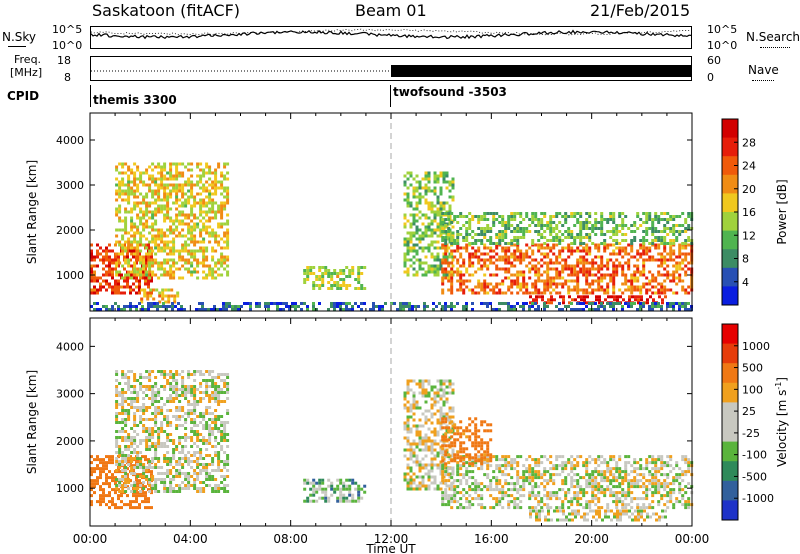 The width and height of the screenshot is (800, 554). Describe the element at coordinates (749, 411) in the screenshot. I see `velocity-colorbar-tick-label: 25` at that location.